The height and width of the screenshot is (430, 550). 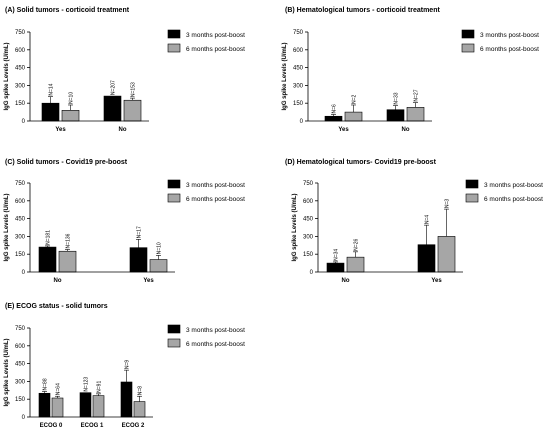 What do you see at coordinates (52, 89) in the screenshot?
I see `sample-size-label: N=14` at bounding box center [52, 89].